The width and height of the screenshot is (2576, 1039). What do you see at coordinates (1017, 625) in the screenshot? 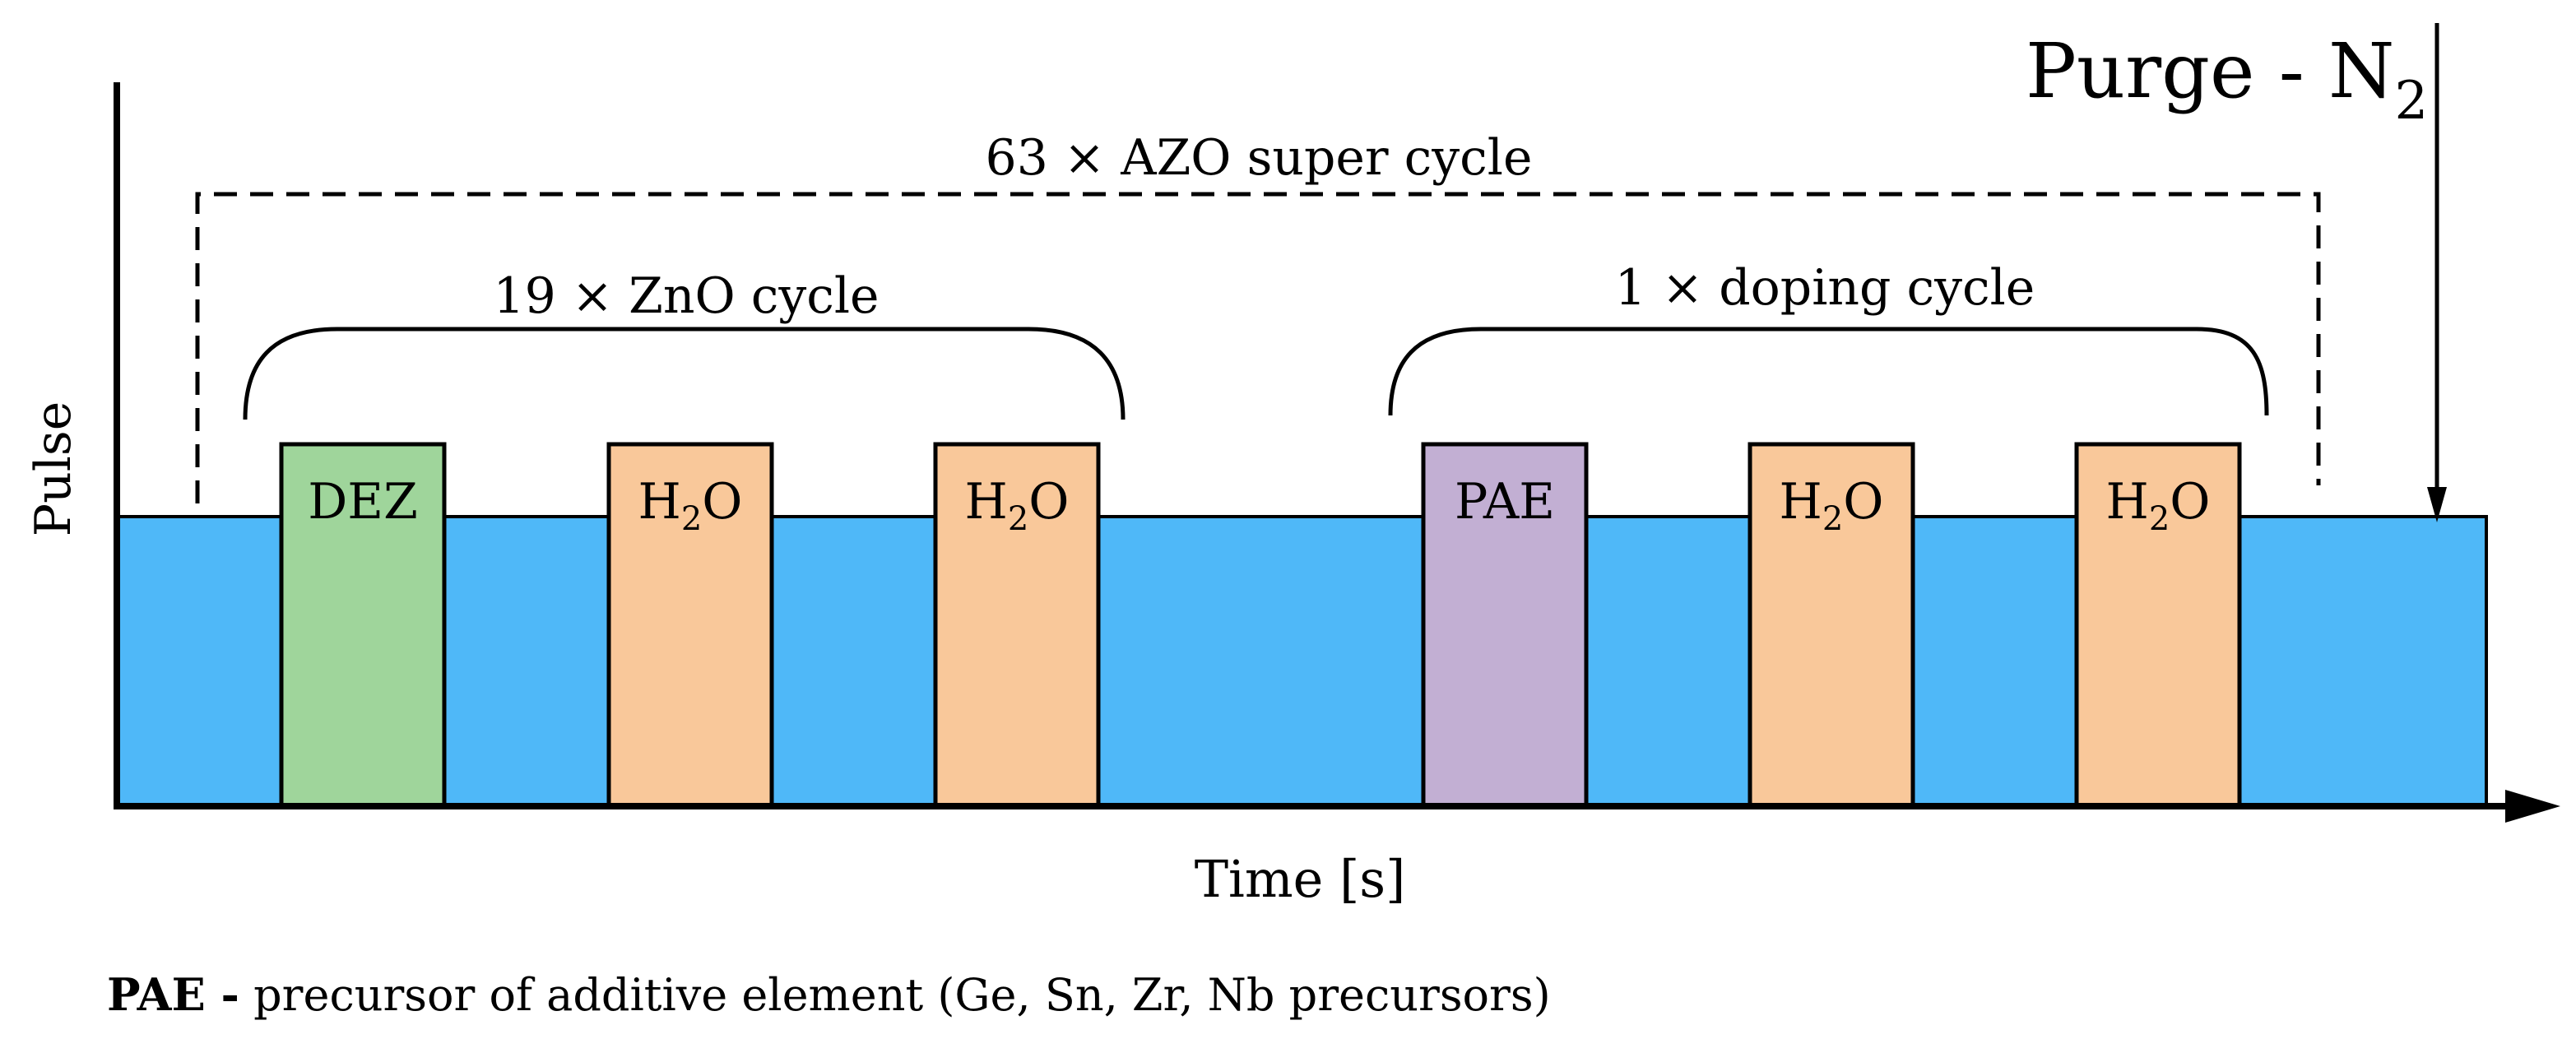
I see `pulse-block-h2o-2: H2O` at bounding box center [1017, 625].